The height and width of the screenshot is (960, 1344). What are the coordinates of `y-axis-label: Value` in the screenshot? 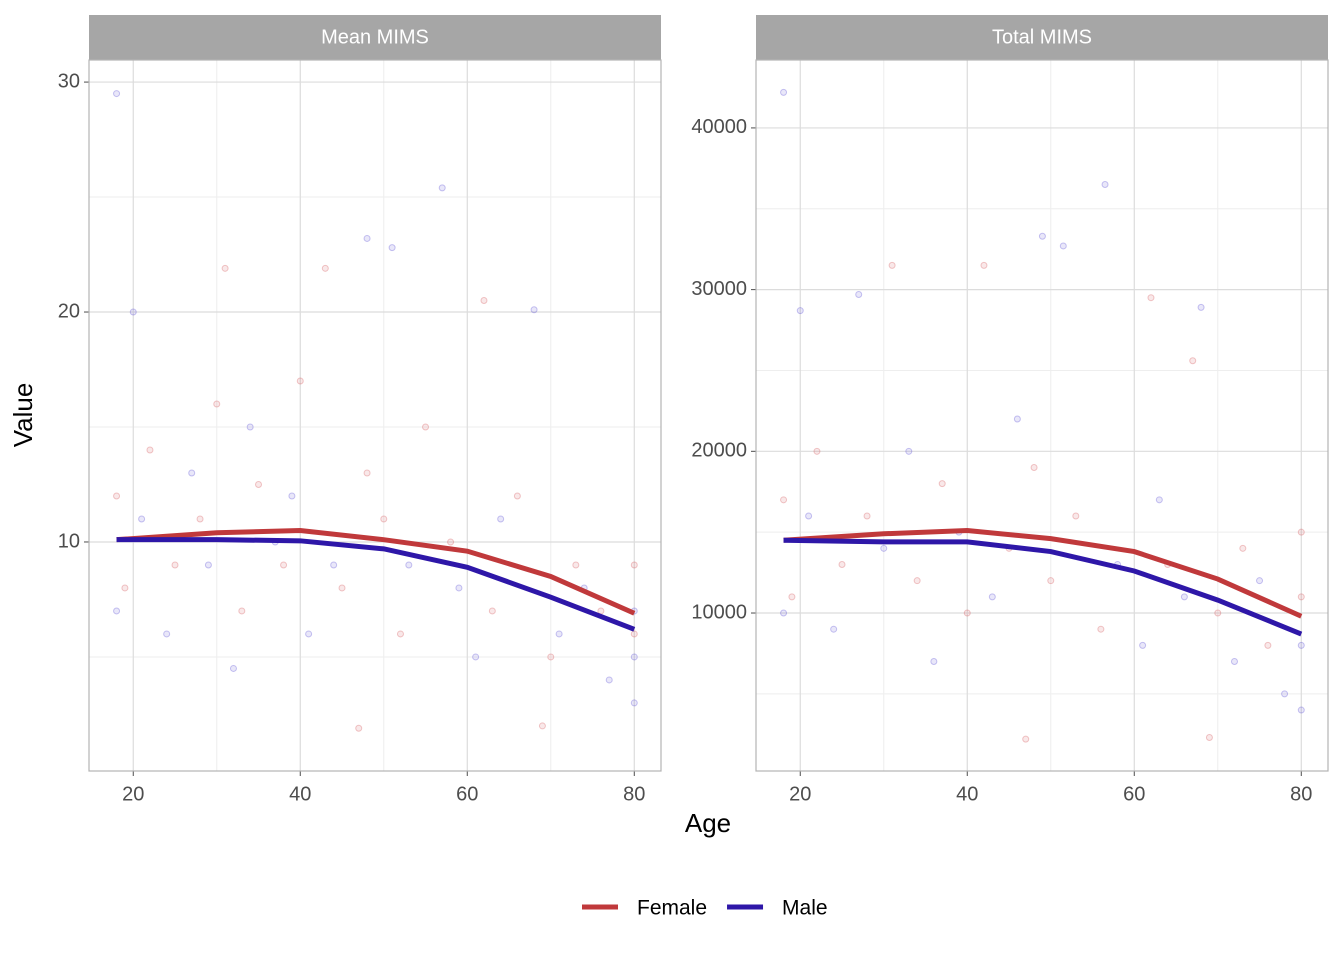 It's located at (23, 415).